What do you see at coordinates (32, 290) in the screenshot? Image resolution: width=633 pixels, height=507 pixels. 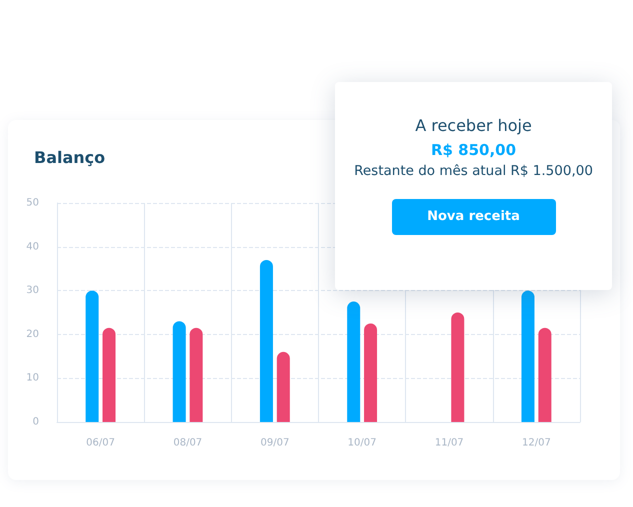 I see `y-tick-label: 30` at bounding box center [32, 290].